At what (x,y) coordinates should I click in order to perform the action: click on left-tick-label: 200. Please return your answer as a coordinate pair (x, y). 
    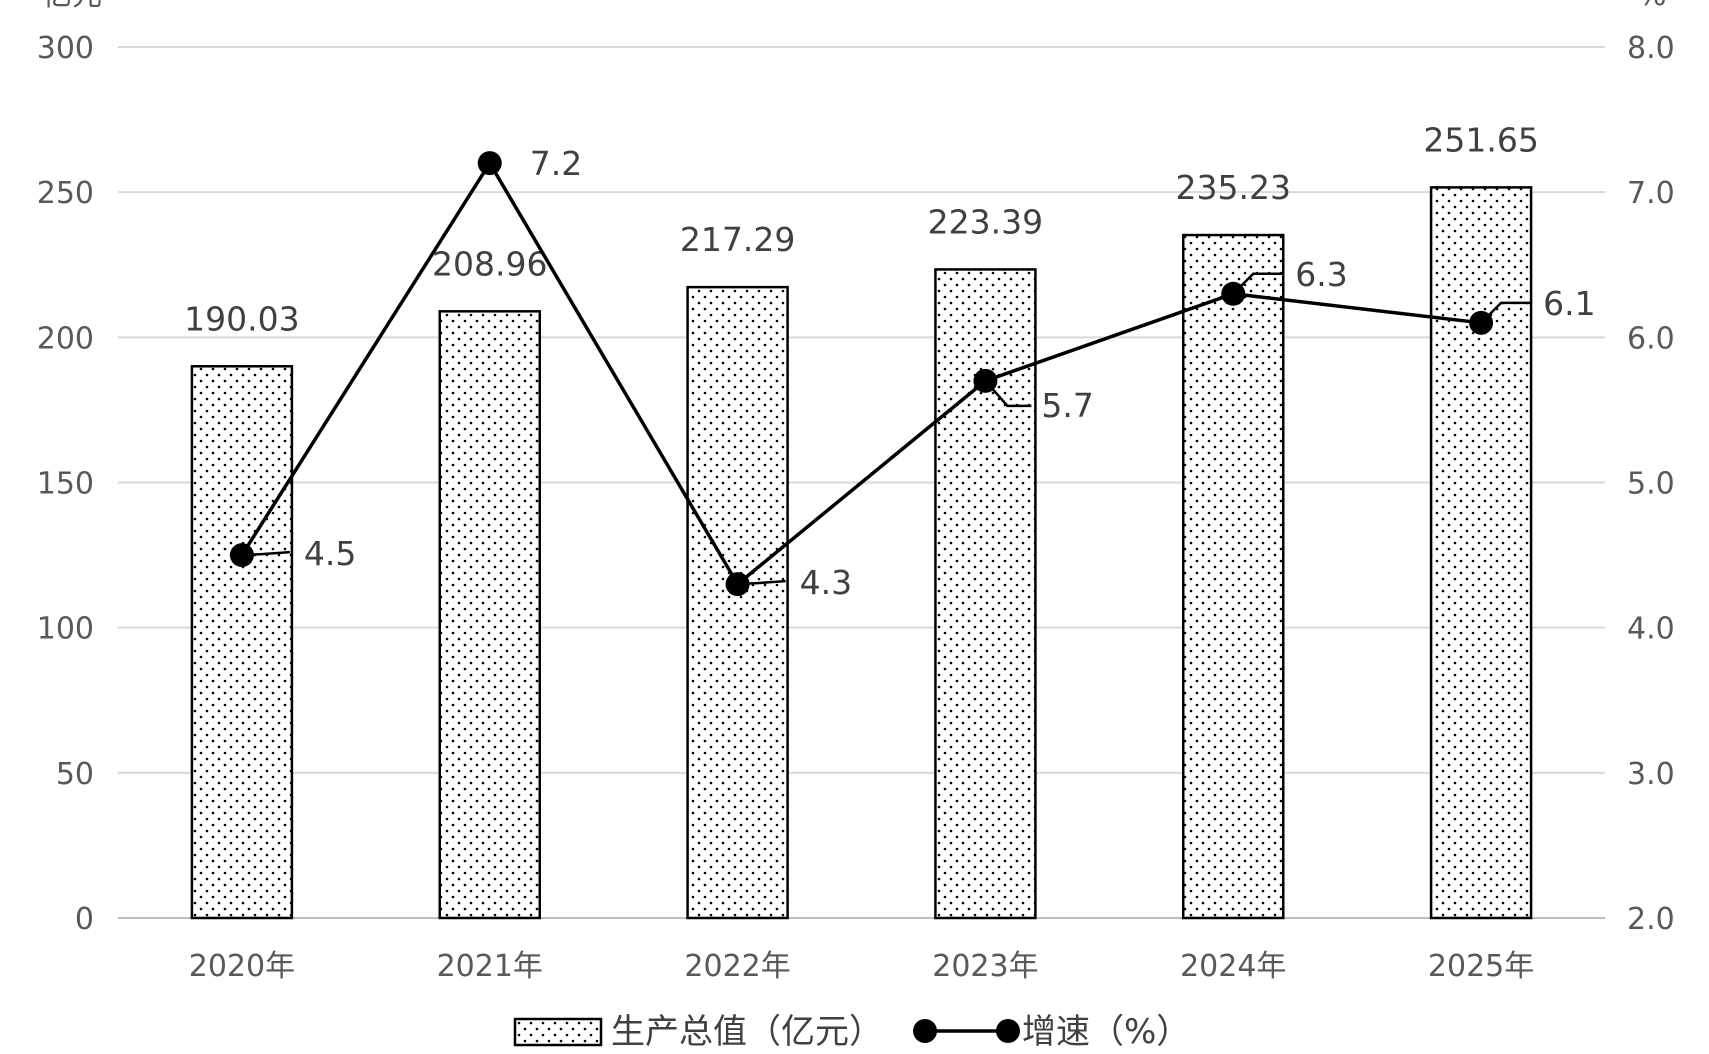
    Looking at the image, I should click on (65, 338).